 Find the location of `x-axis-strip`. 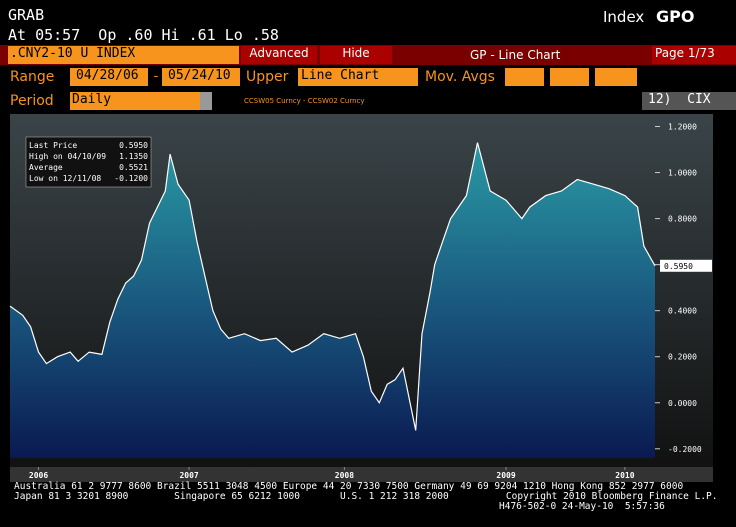

x-axis-strip is located at coordinates (361, 474).